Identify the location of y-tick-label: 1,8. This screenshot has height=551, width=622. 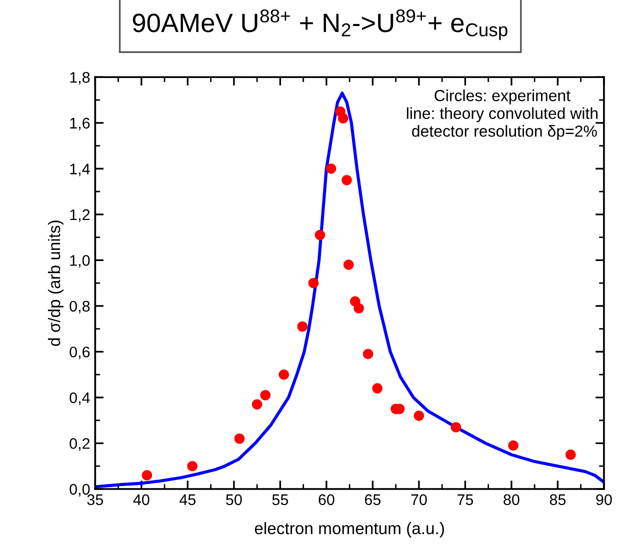
(80, 78).